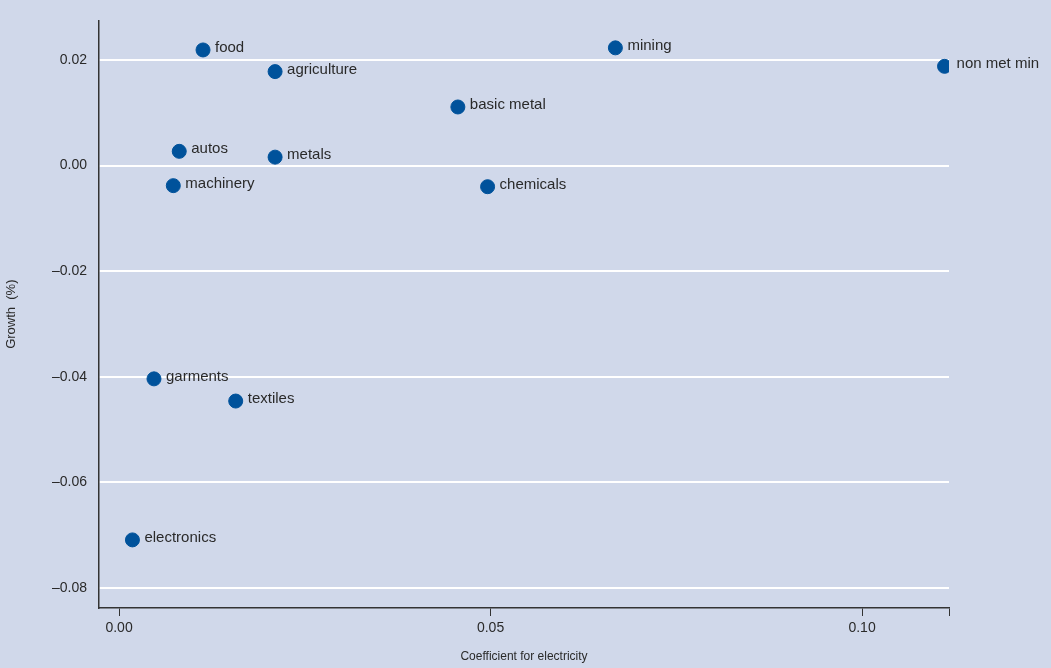  Describe the element at coordinates (209, 148) in the screenshot. I see `annotation: autos` at that location.